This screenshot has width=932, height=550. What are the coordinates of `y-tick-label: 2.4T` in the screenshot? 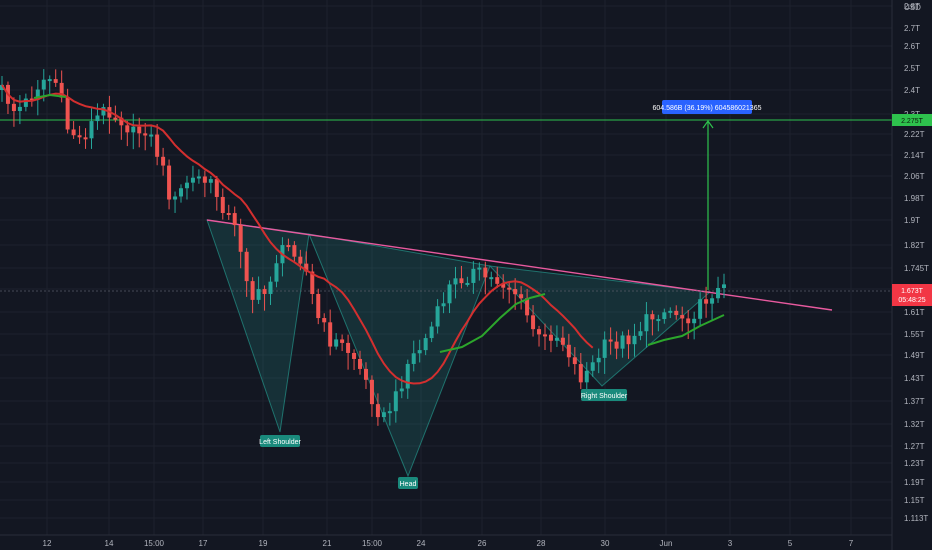 It's located at (912, 90).